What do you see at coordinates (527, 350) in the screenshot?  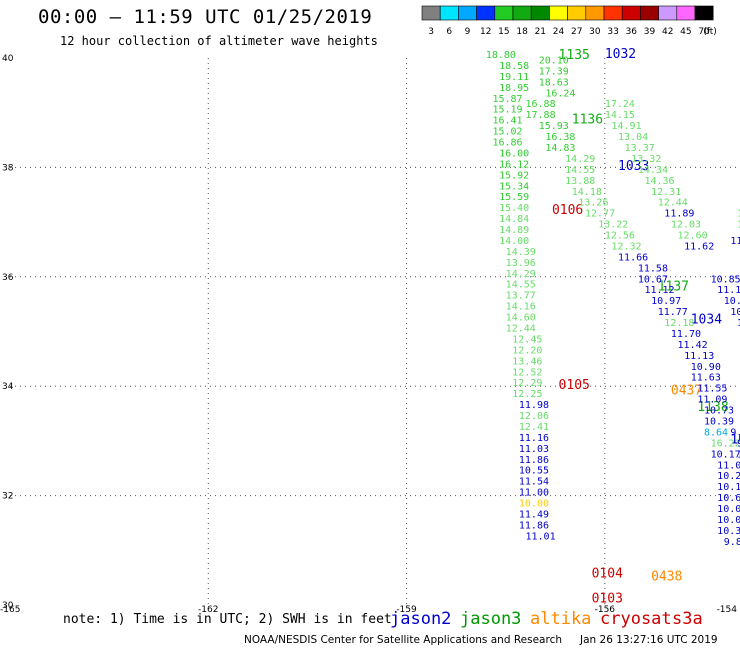 I see `wave-height-label: 12.20` at bounding box center [527, 350].